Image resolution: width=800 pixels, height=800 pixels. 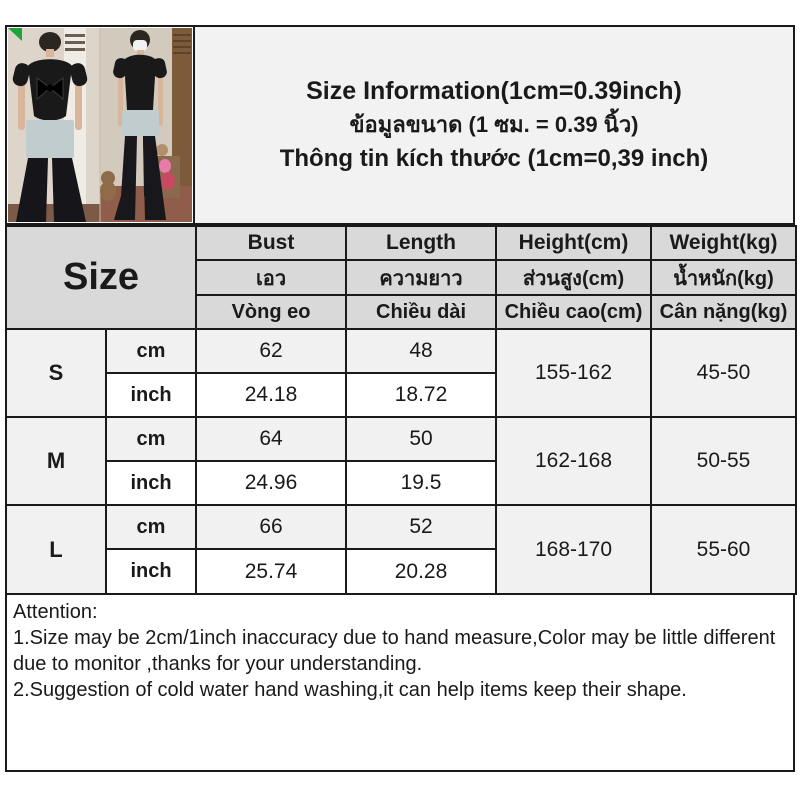 I want to click on size-cell-m: M, so click(x=56, y=461).